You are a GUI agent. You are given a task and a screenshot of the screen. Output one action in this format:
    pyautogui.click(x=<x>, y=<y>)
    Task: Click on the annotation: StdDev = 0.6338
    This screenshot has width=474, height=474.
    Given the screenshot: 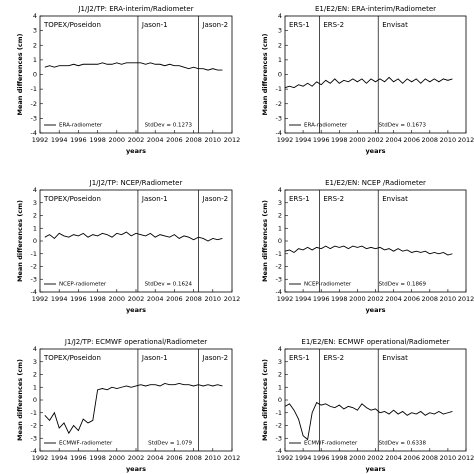 What is the action you would take?
    pyautogui.click(x=403, y=444)
    